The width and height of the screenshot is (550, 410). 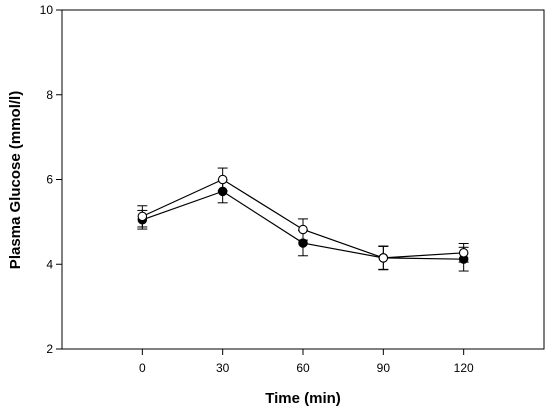 What do you see at coordinates (464, 368) in the screenshot?
I see `x-tick-label: 120` at bounding box center [464, 368].